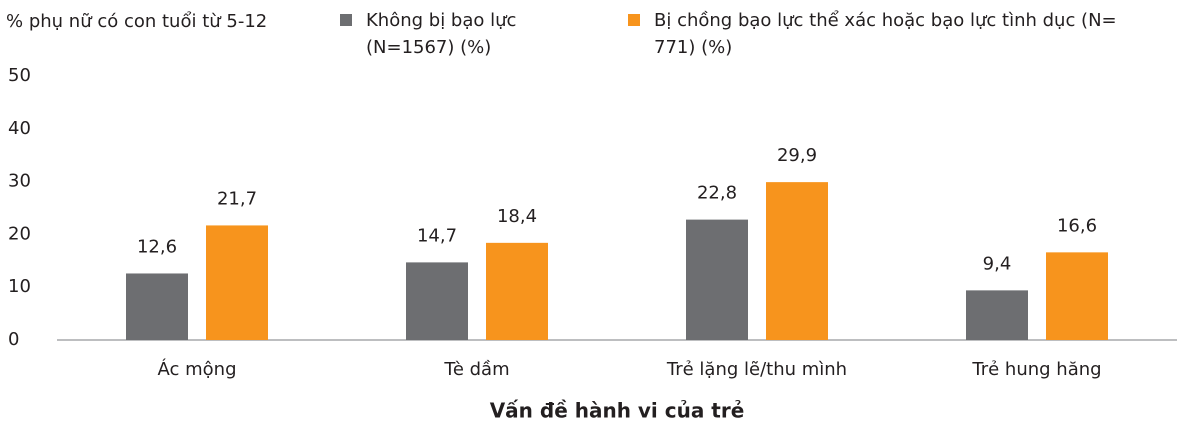 This screenshot has height=426, width=1177. Describe the element at coordinates (717, 193) in the screenshot. I see `data-label: 22,8` at that location.